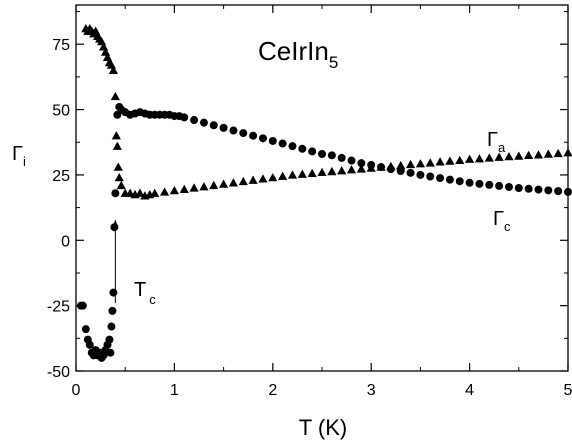 This screenshot has width=572, height=443. Describe the element at coordinates (65, 241) in the screenshot. I see `y-tick-label: 0` at that location.